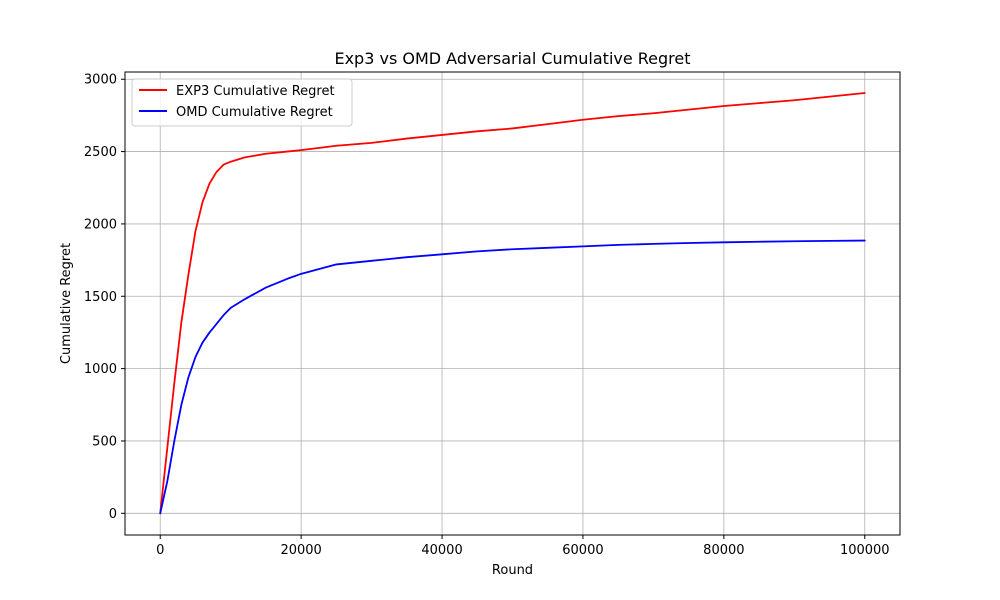 Image resolution: width=1000 pixels, height=600 pixels. I want to click on y-tick-label: 2000, so click(100, 224).